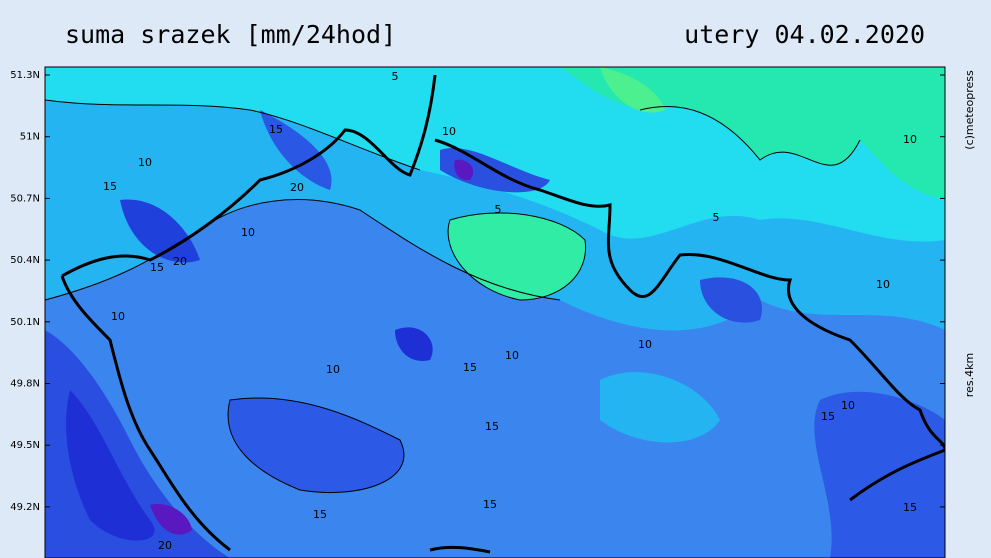 The width and height of the screenshot is (991, 558). I want to click on lat-label: 50.7N, so click(25, 198).